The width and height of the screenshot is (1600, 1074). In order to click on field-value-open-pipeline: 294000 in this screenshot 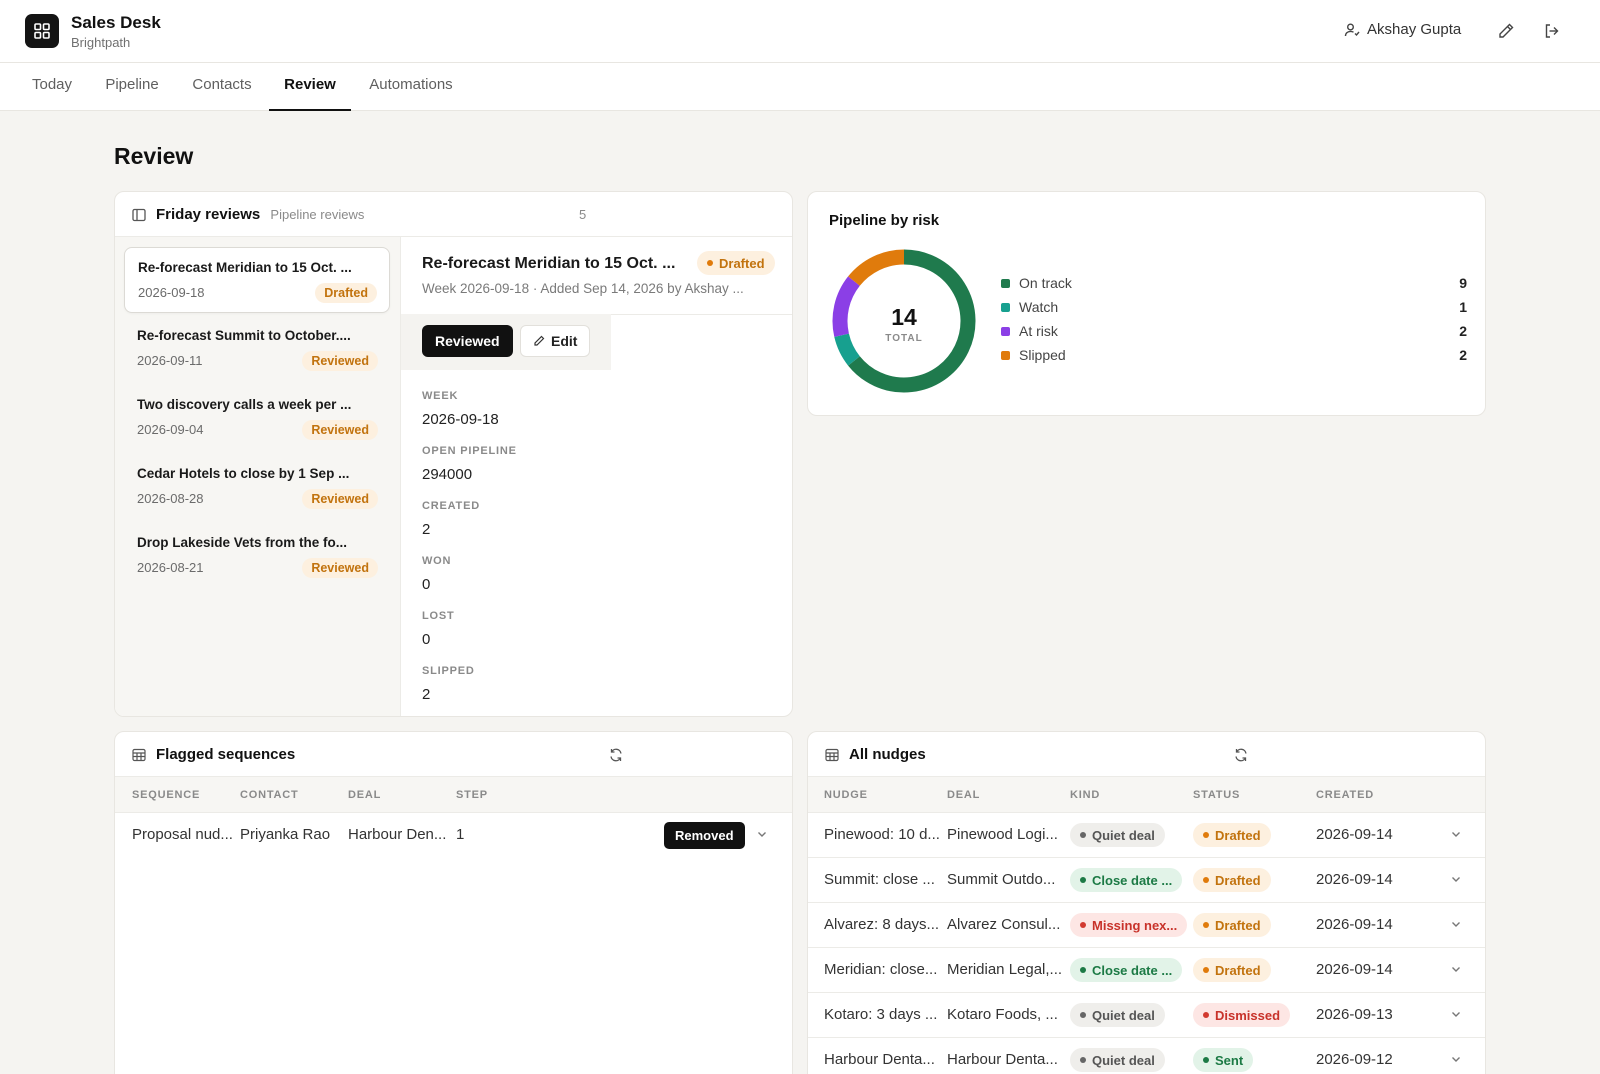, I will do `click(447, 474)`.